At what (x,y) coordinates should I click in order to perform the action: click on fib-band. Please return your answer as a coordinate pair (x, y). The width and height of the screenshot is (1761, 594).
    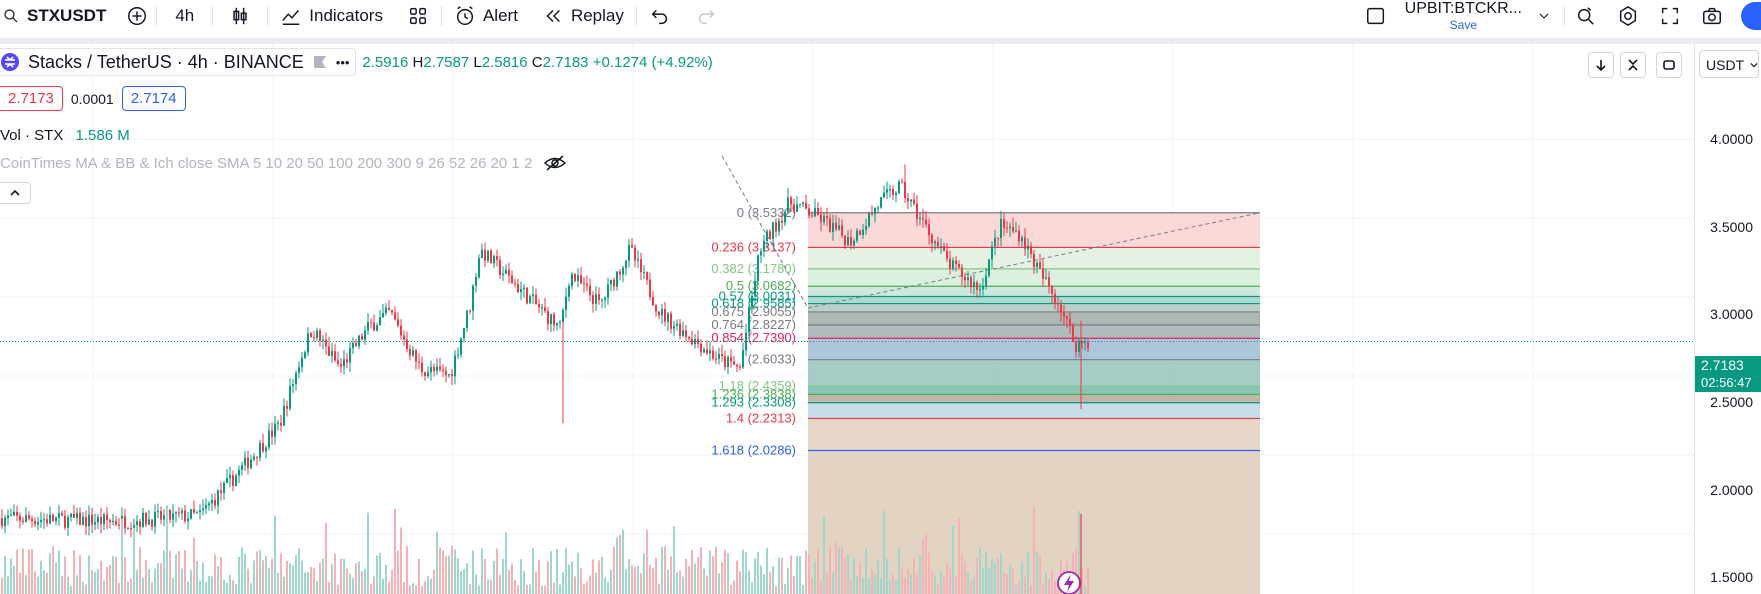
    Looking at the image, I should click on (1034, 230).